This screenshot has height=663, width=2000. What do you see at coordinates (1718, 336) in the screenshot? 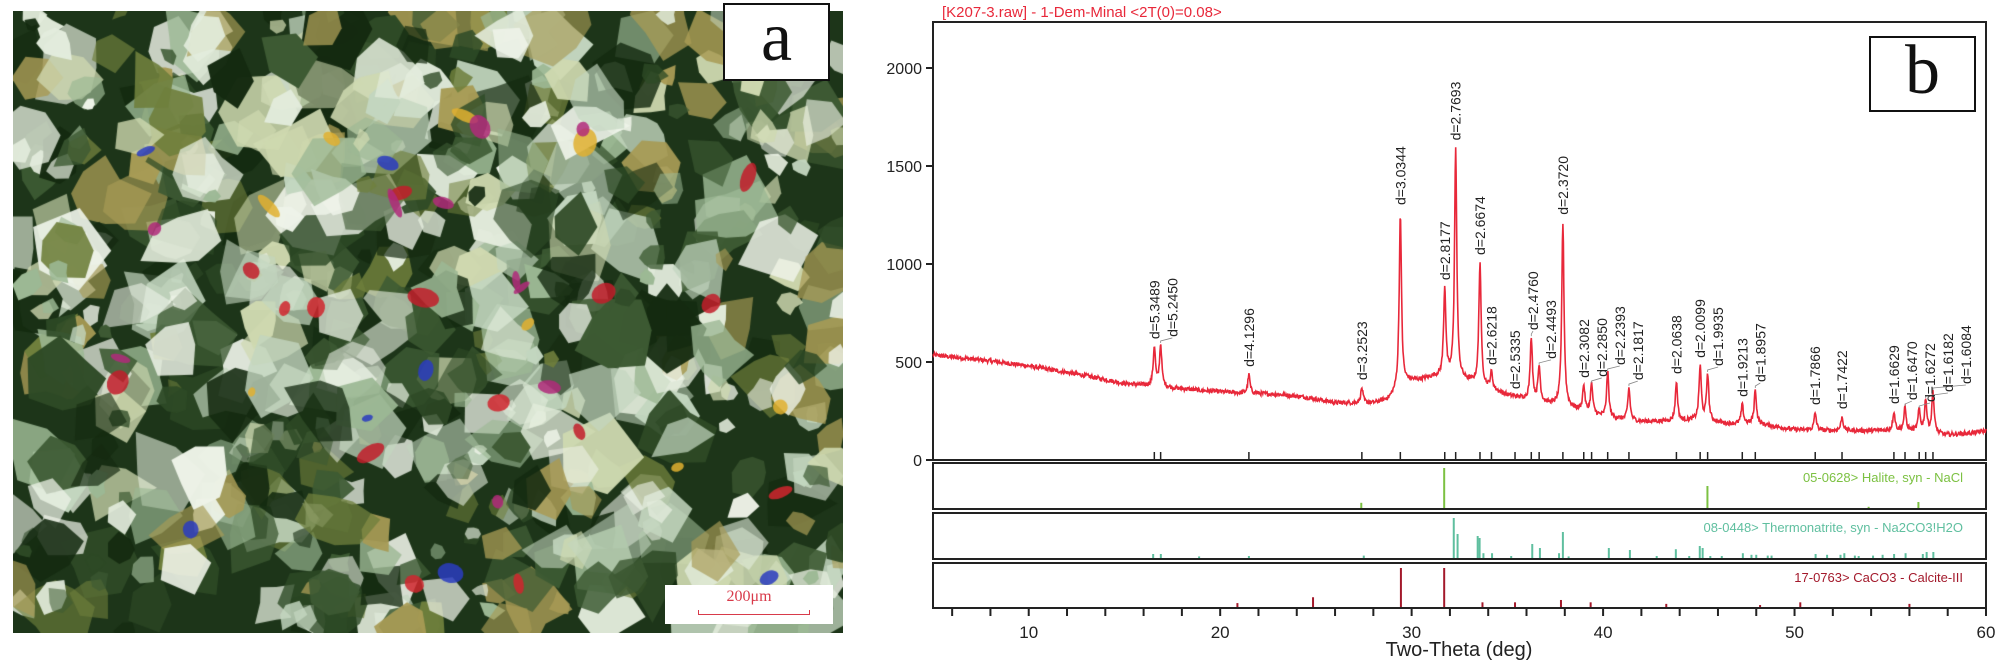
I see `peak-label: d=1.9935` at bounding box center [1718, 336].